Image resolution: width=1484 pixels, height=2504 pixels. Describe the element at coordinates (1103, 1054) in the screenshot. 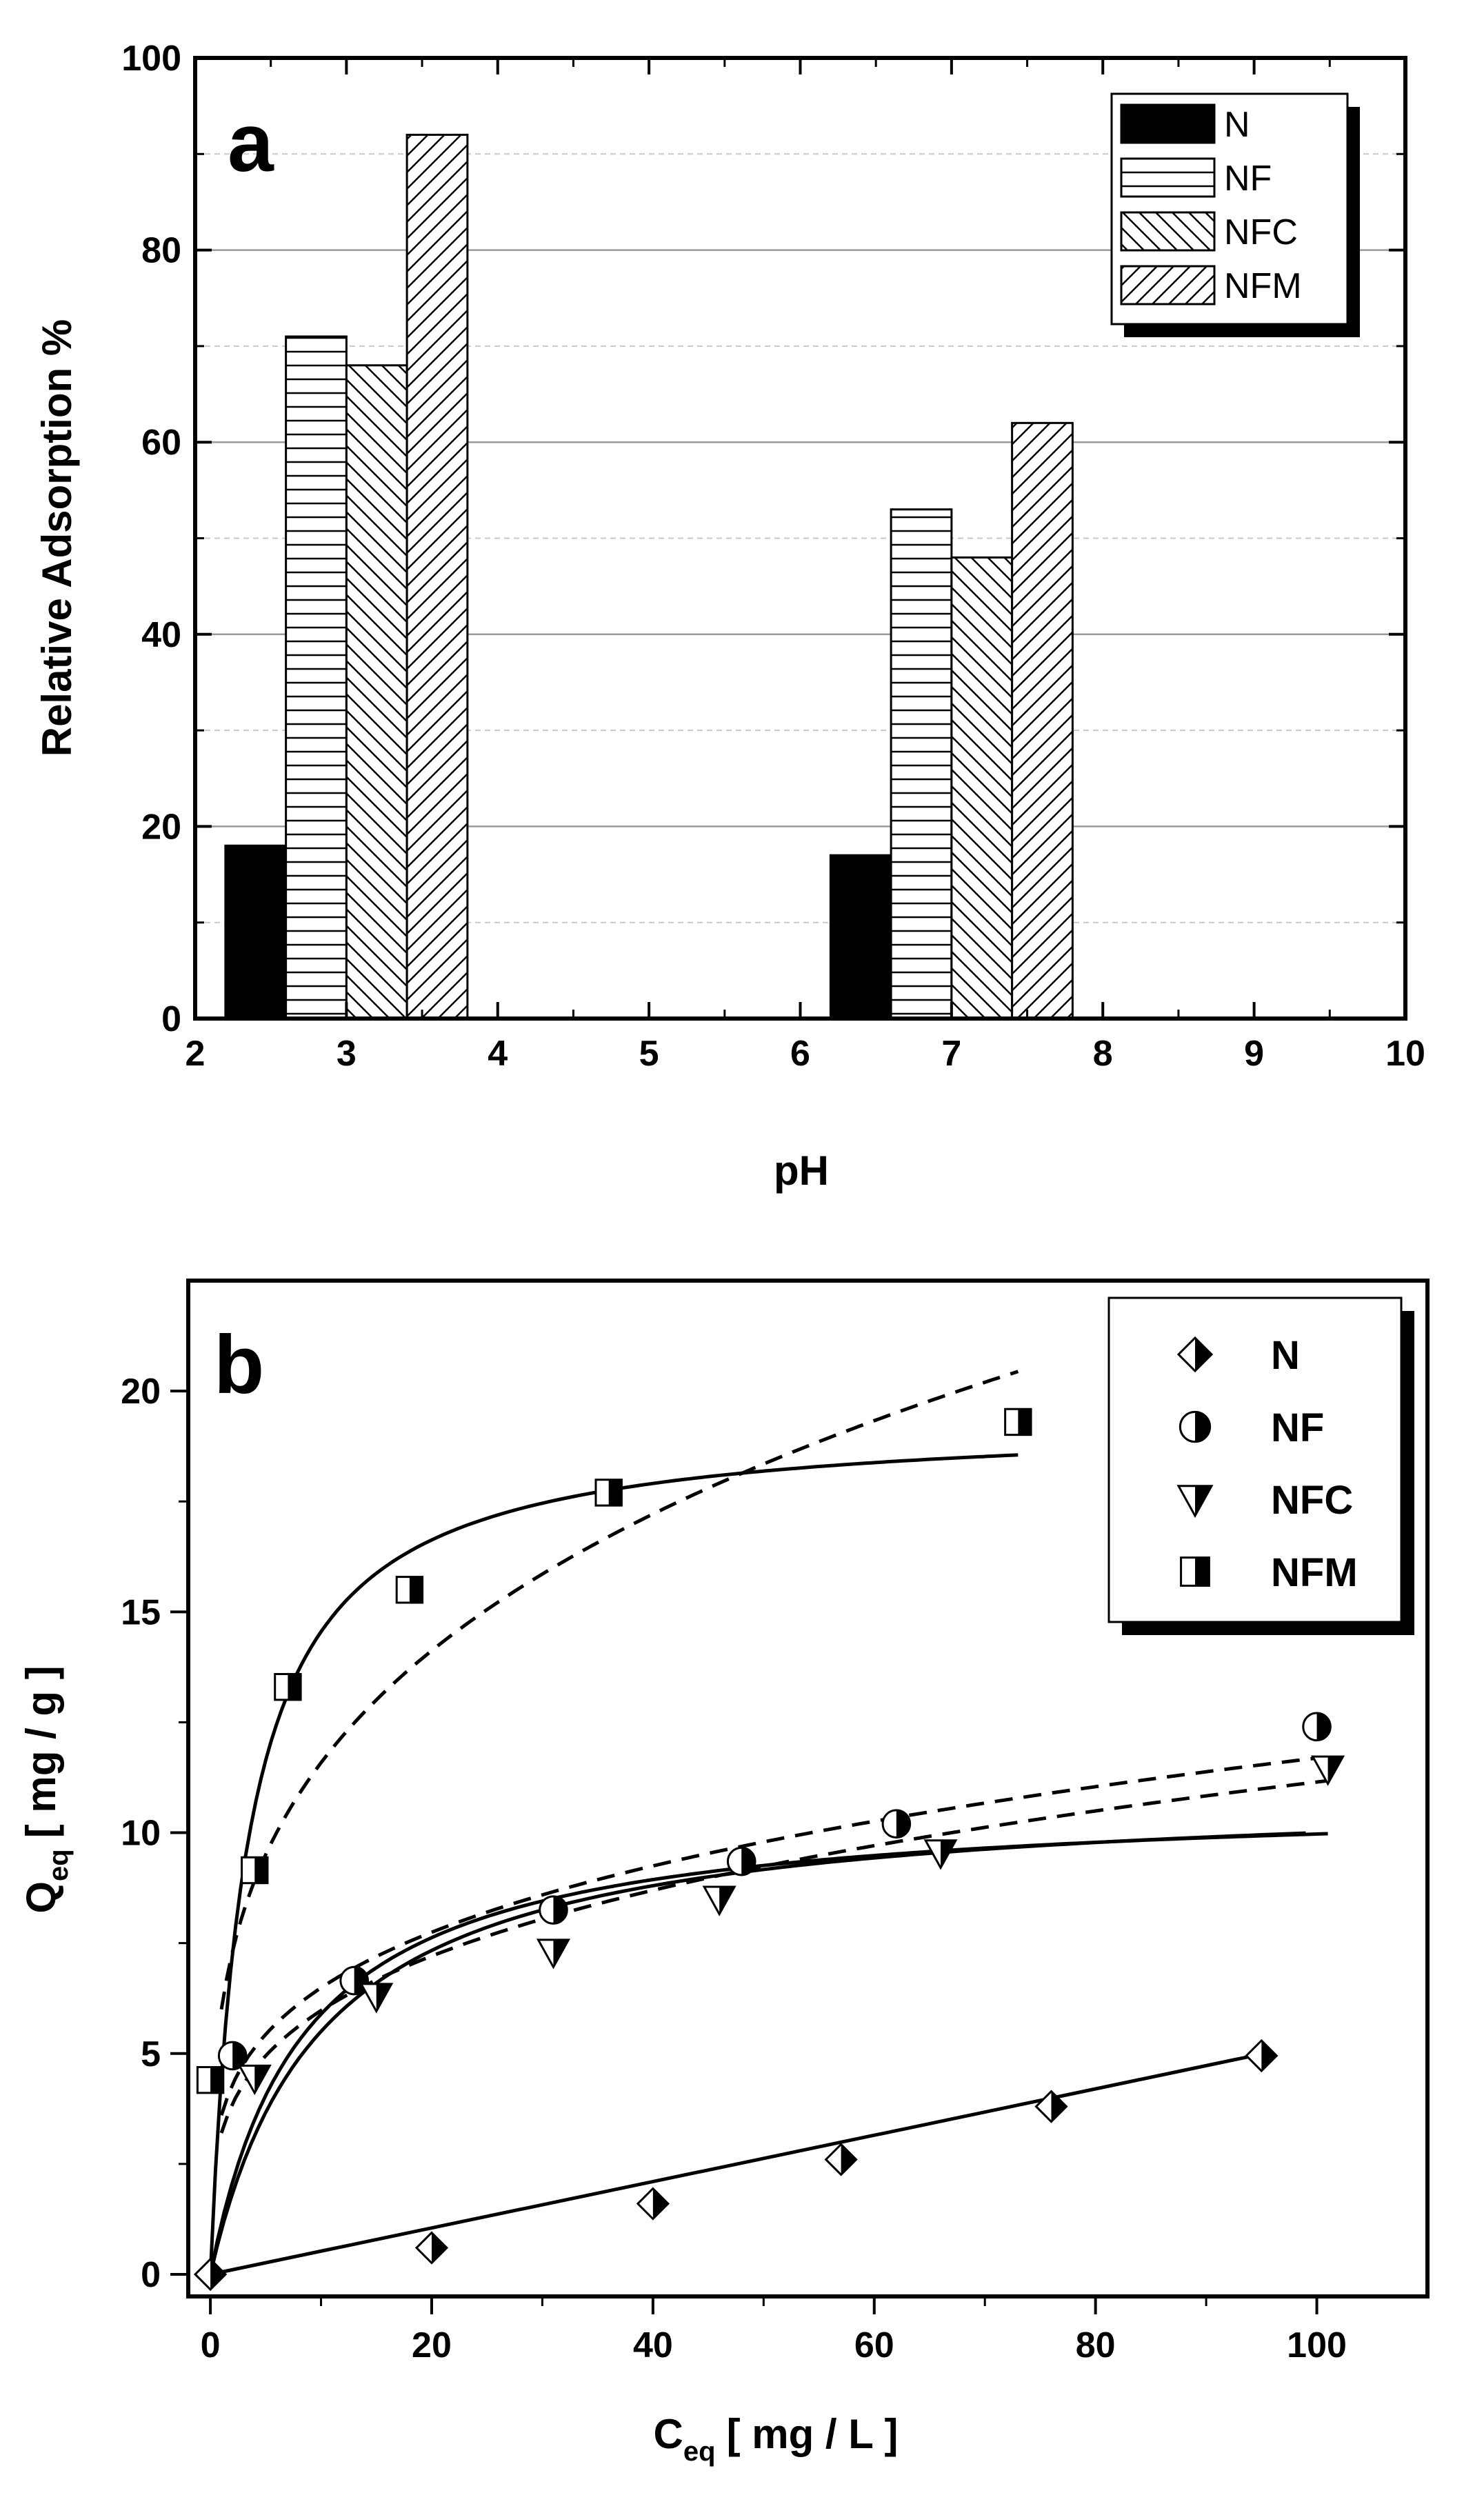

I see `panel-a-x-tick-label: 8` at that location.